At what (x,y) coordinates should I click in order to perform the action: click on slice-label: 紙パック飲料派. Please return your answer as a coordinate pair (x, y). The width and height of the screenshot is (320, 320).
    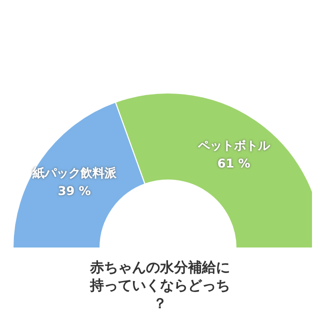
    Looking at the image, I should click on (74, 173).